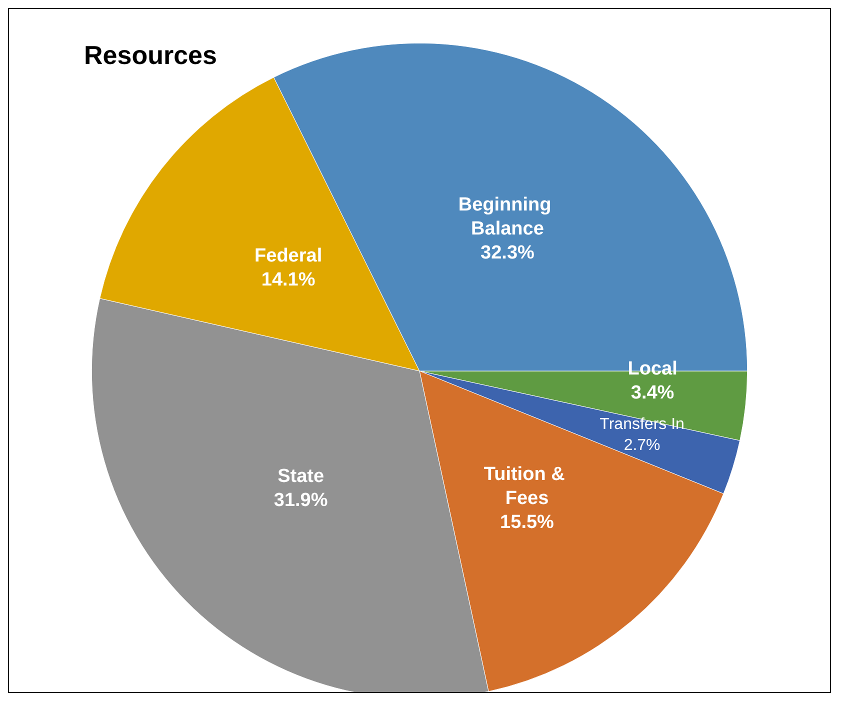  Describe the element at coordinates (150, 55) in the screenshot. I see `chart-title: Resources` at that location.